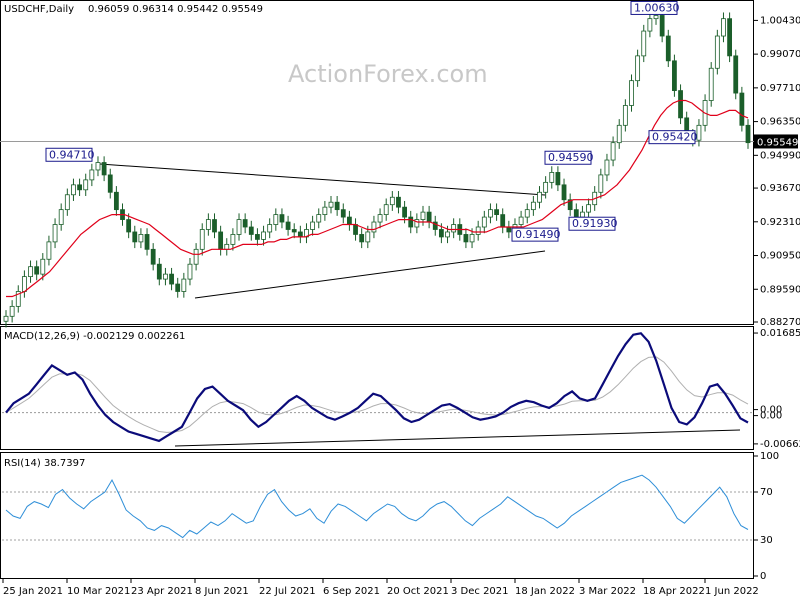 The image size is (800, 600). I want to click on price-tick-label: 0.99070, so click(780, 54).